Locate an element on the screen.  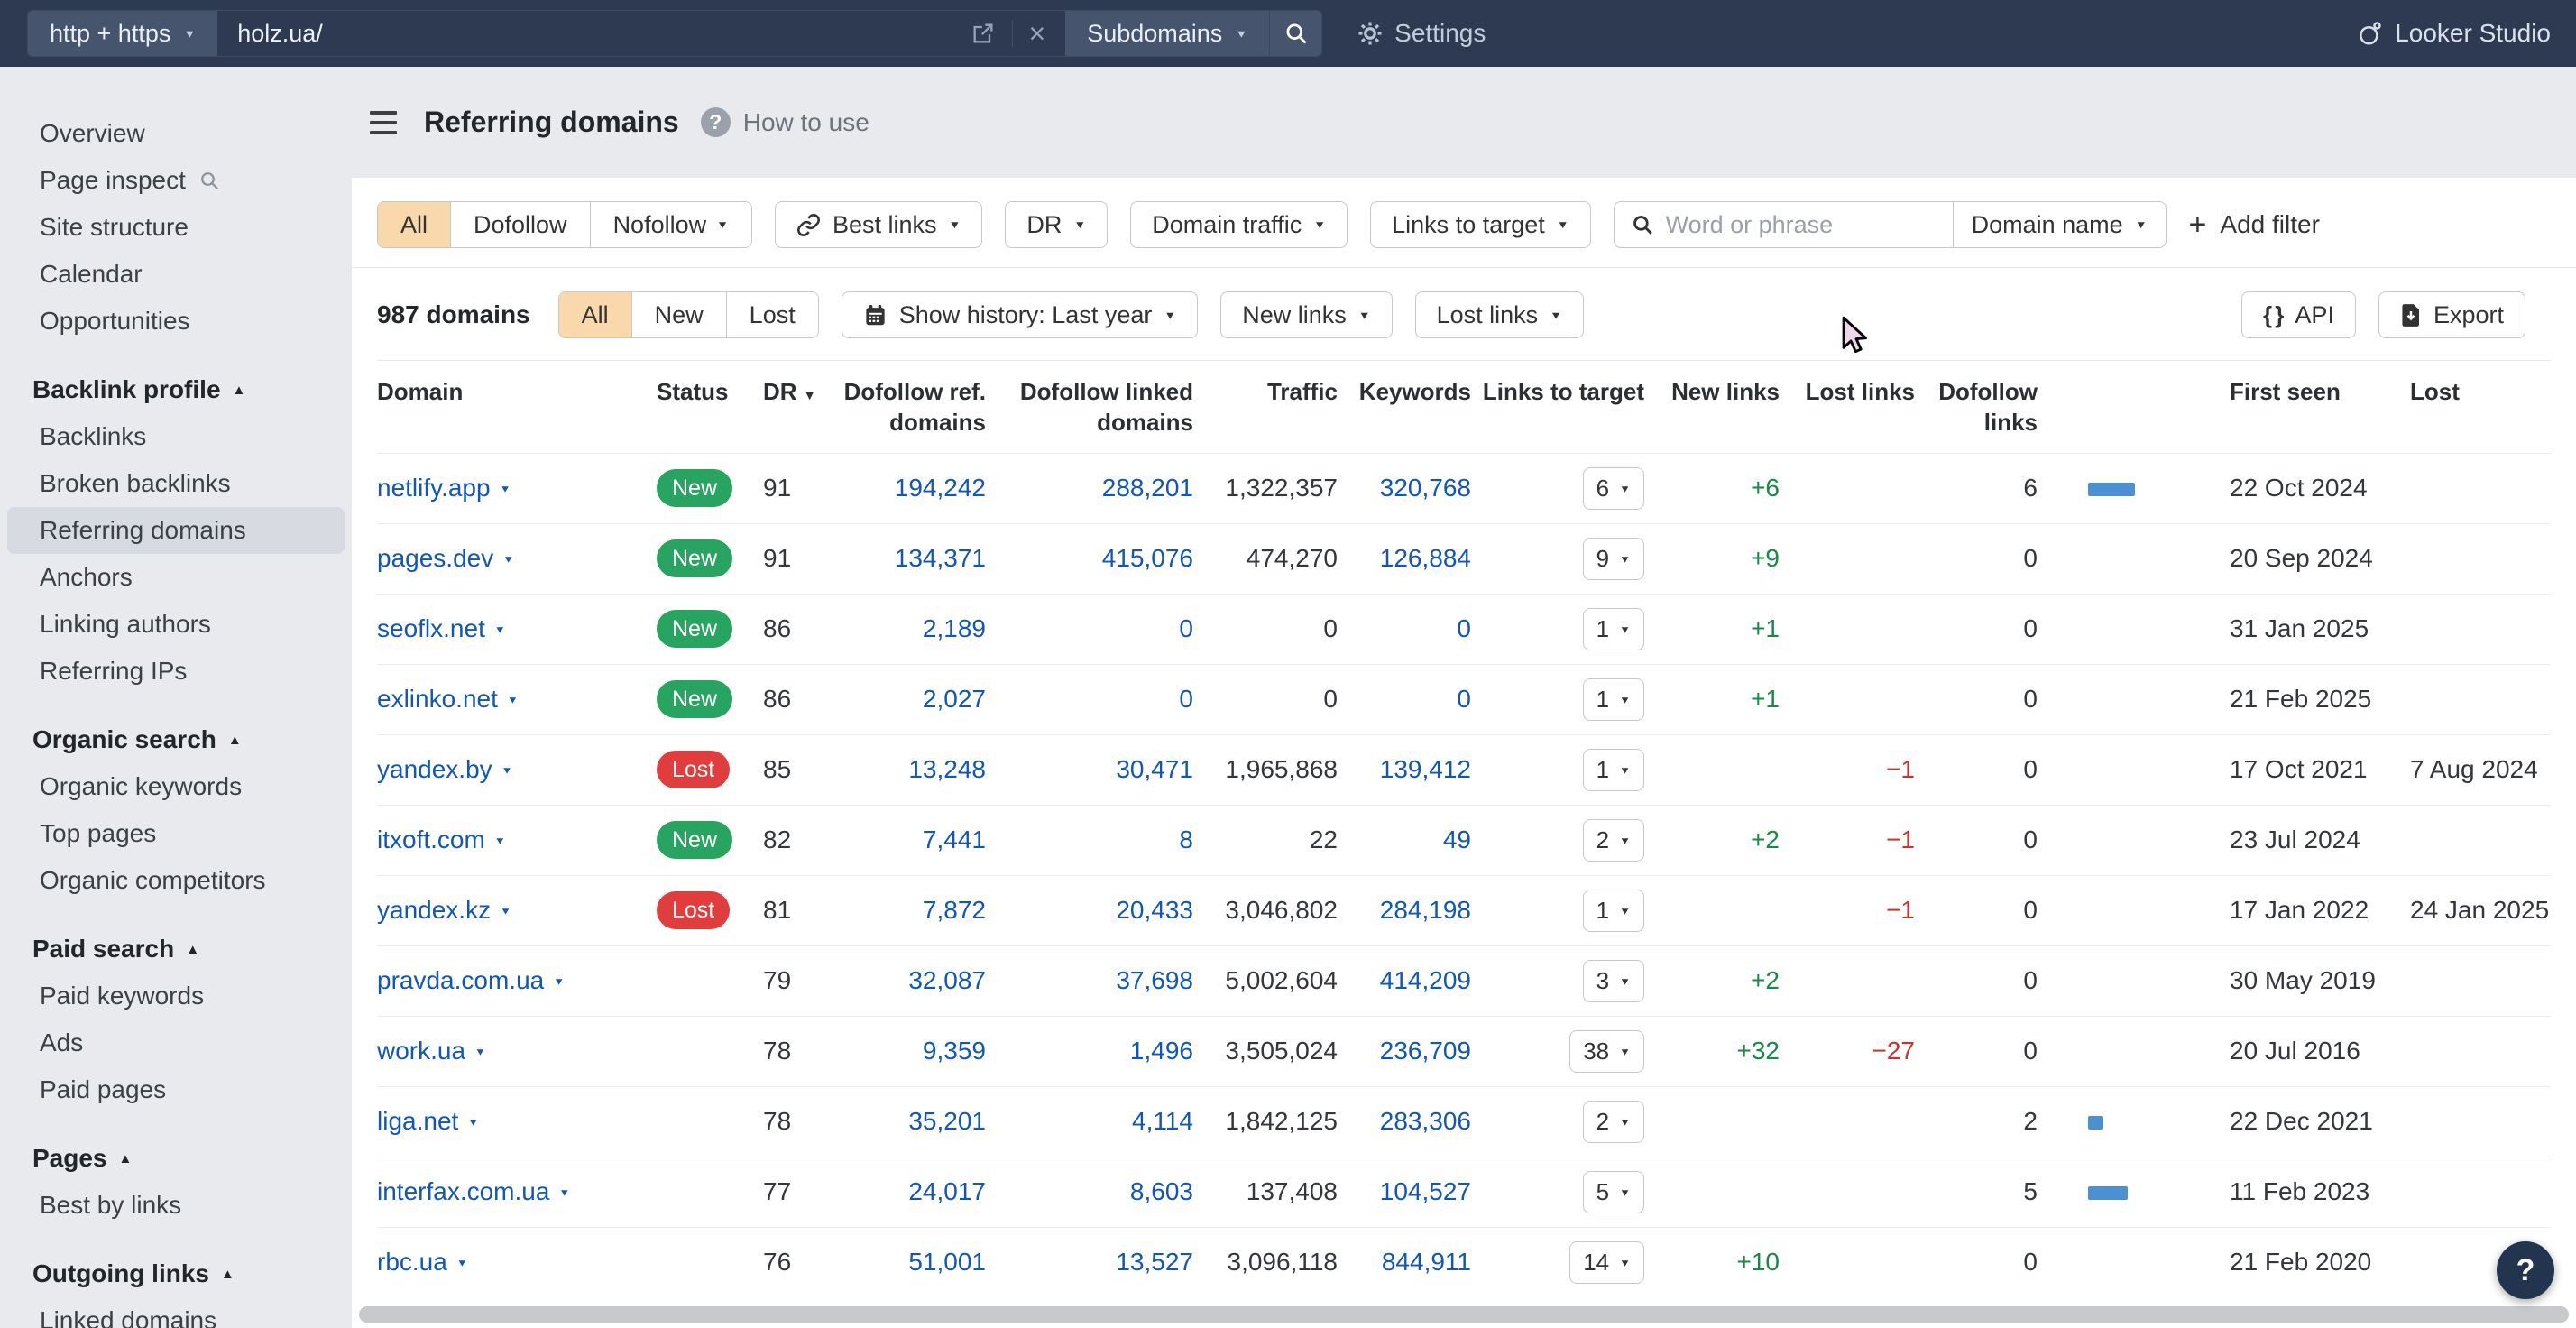
sidebar-item-broken-backlinks: Broken backlinks is located at coordinates (176, 483).